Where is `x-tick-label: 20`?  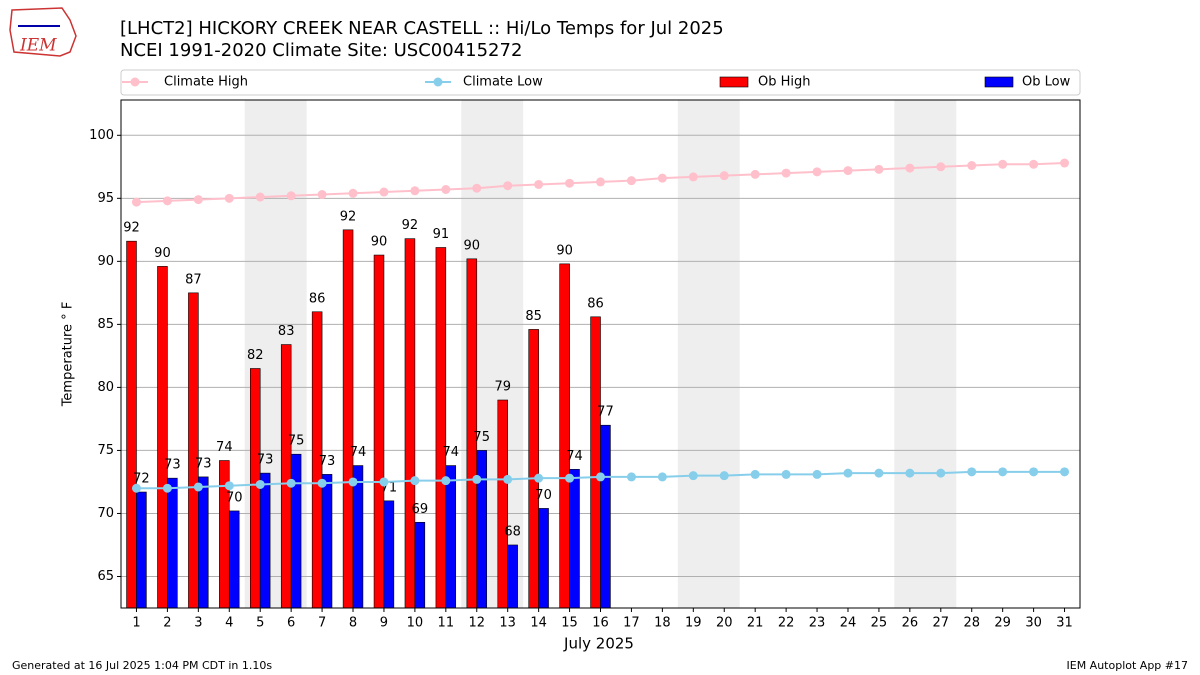
x-tick-label: 20 is located at coordinates (724, 623).